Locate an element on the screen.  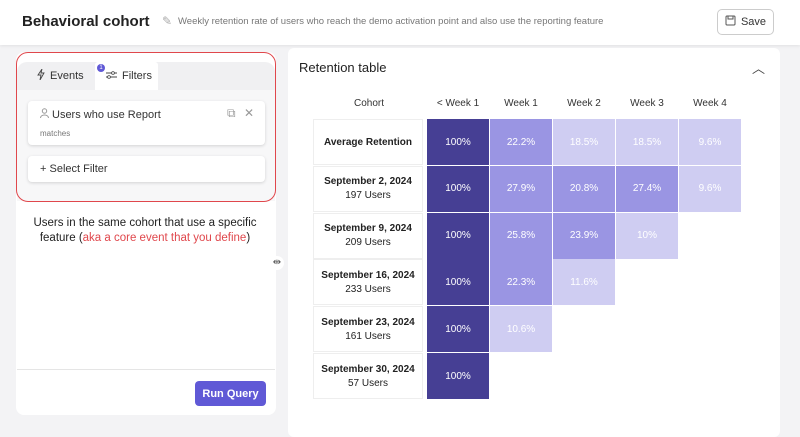
save-button: Save is located at coordinates (745, 22).